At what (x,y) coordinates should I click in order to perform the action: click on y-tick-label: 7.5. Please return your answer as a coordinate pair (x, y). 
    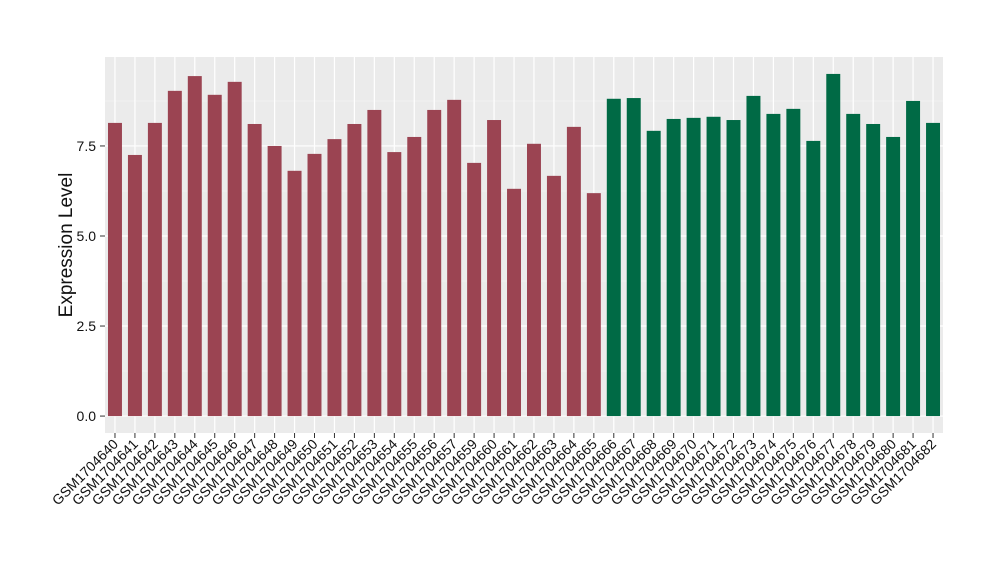
    Looking at the image, I should click on (87, 146).